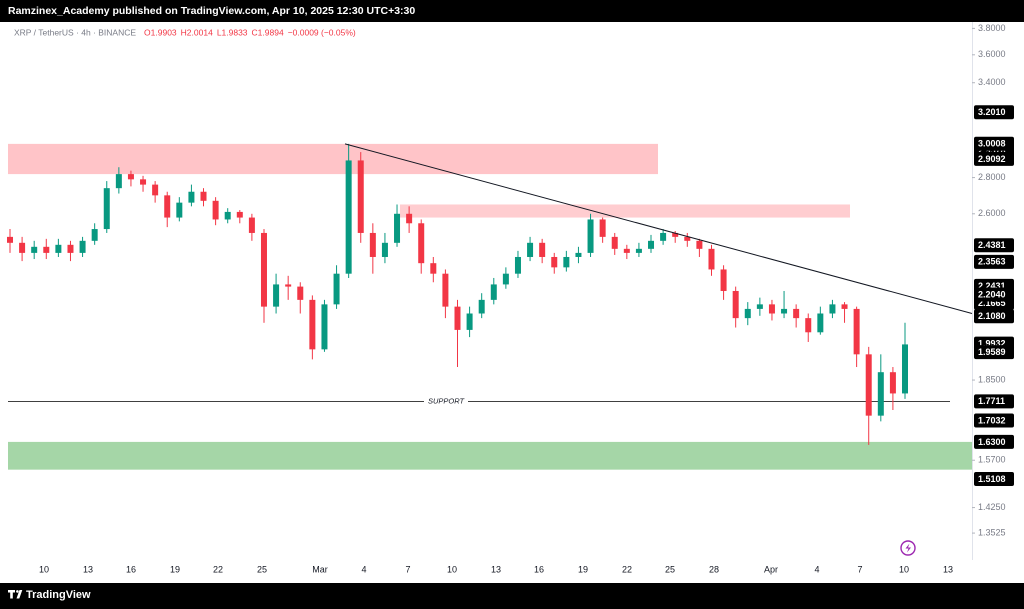 Image resolution: width=1024 pixels, height=609 pixels. What do you see at coordinates (859, 569) in the screenshot?
I see `x-tick-label: 7` at bounding box center [859, 569].